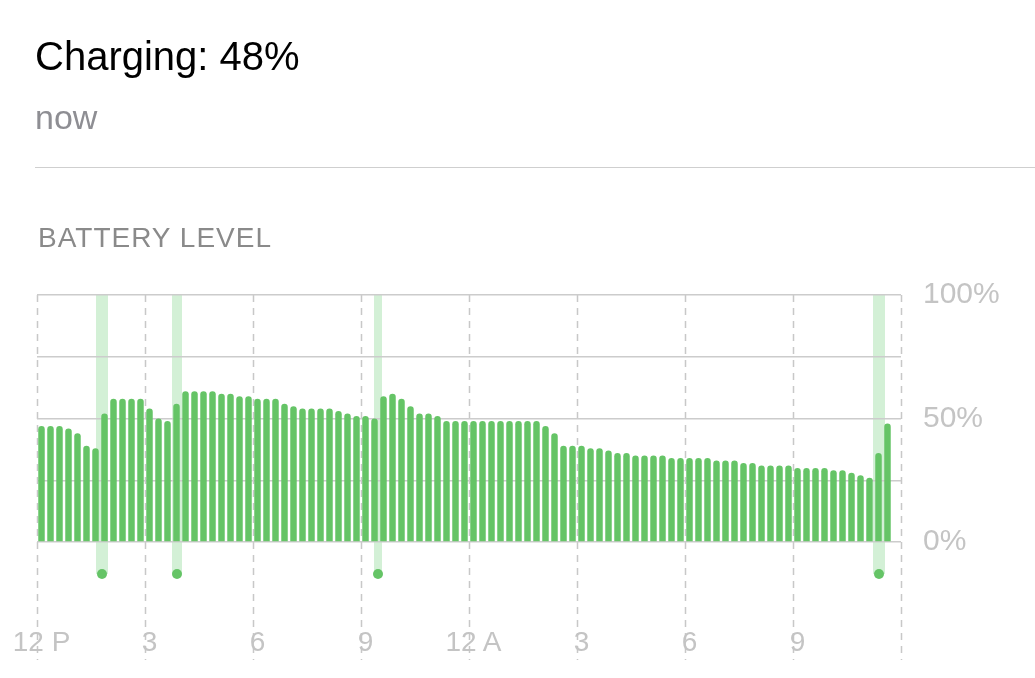 This screenshot has width=1035, height=678. What do you see at coordinates (167, 56) in the screenshot?
I see `chart-title: Charging: 48%` at bounding box center [167, 56].